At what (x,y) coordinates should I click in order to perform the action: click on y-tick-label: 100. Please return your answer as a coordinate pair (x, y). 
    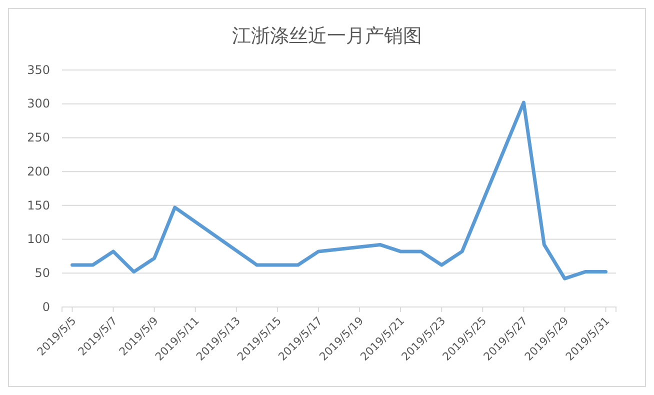
    Looking at the image, I should click on (38, 239).